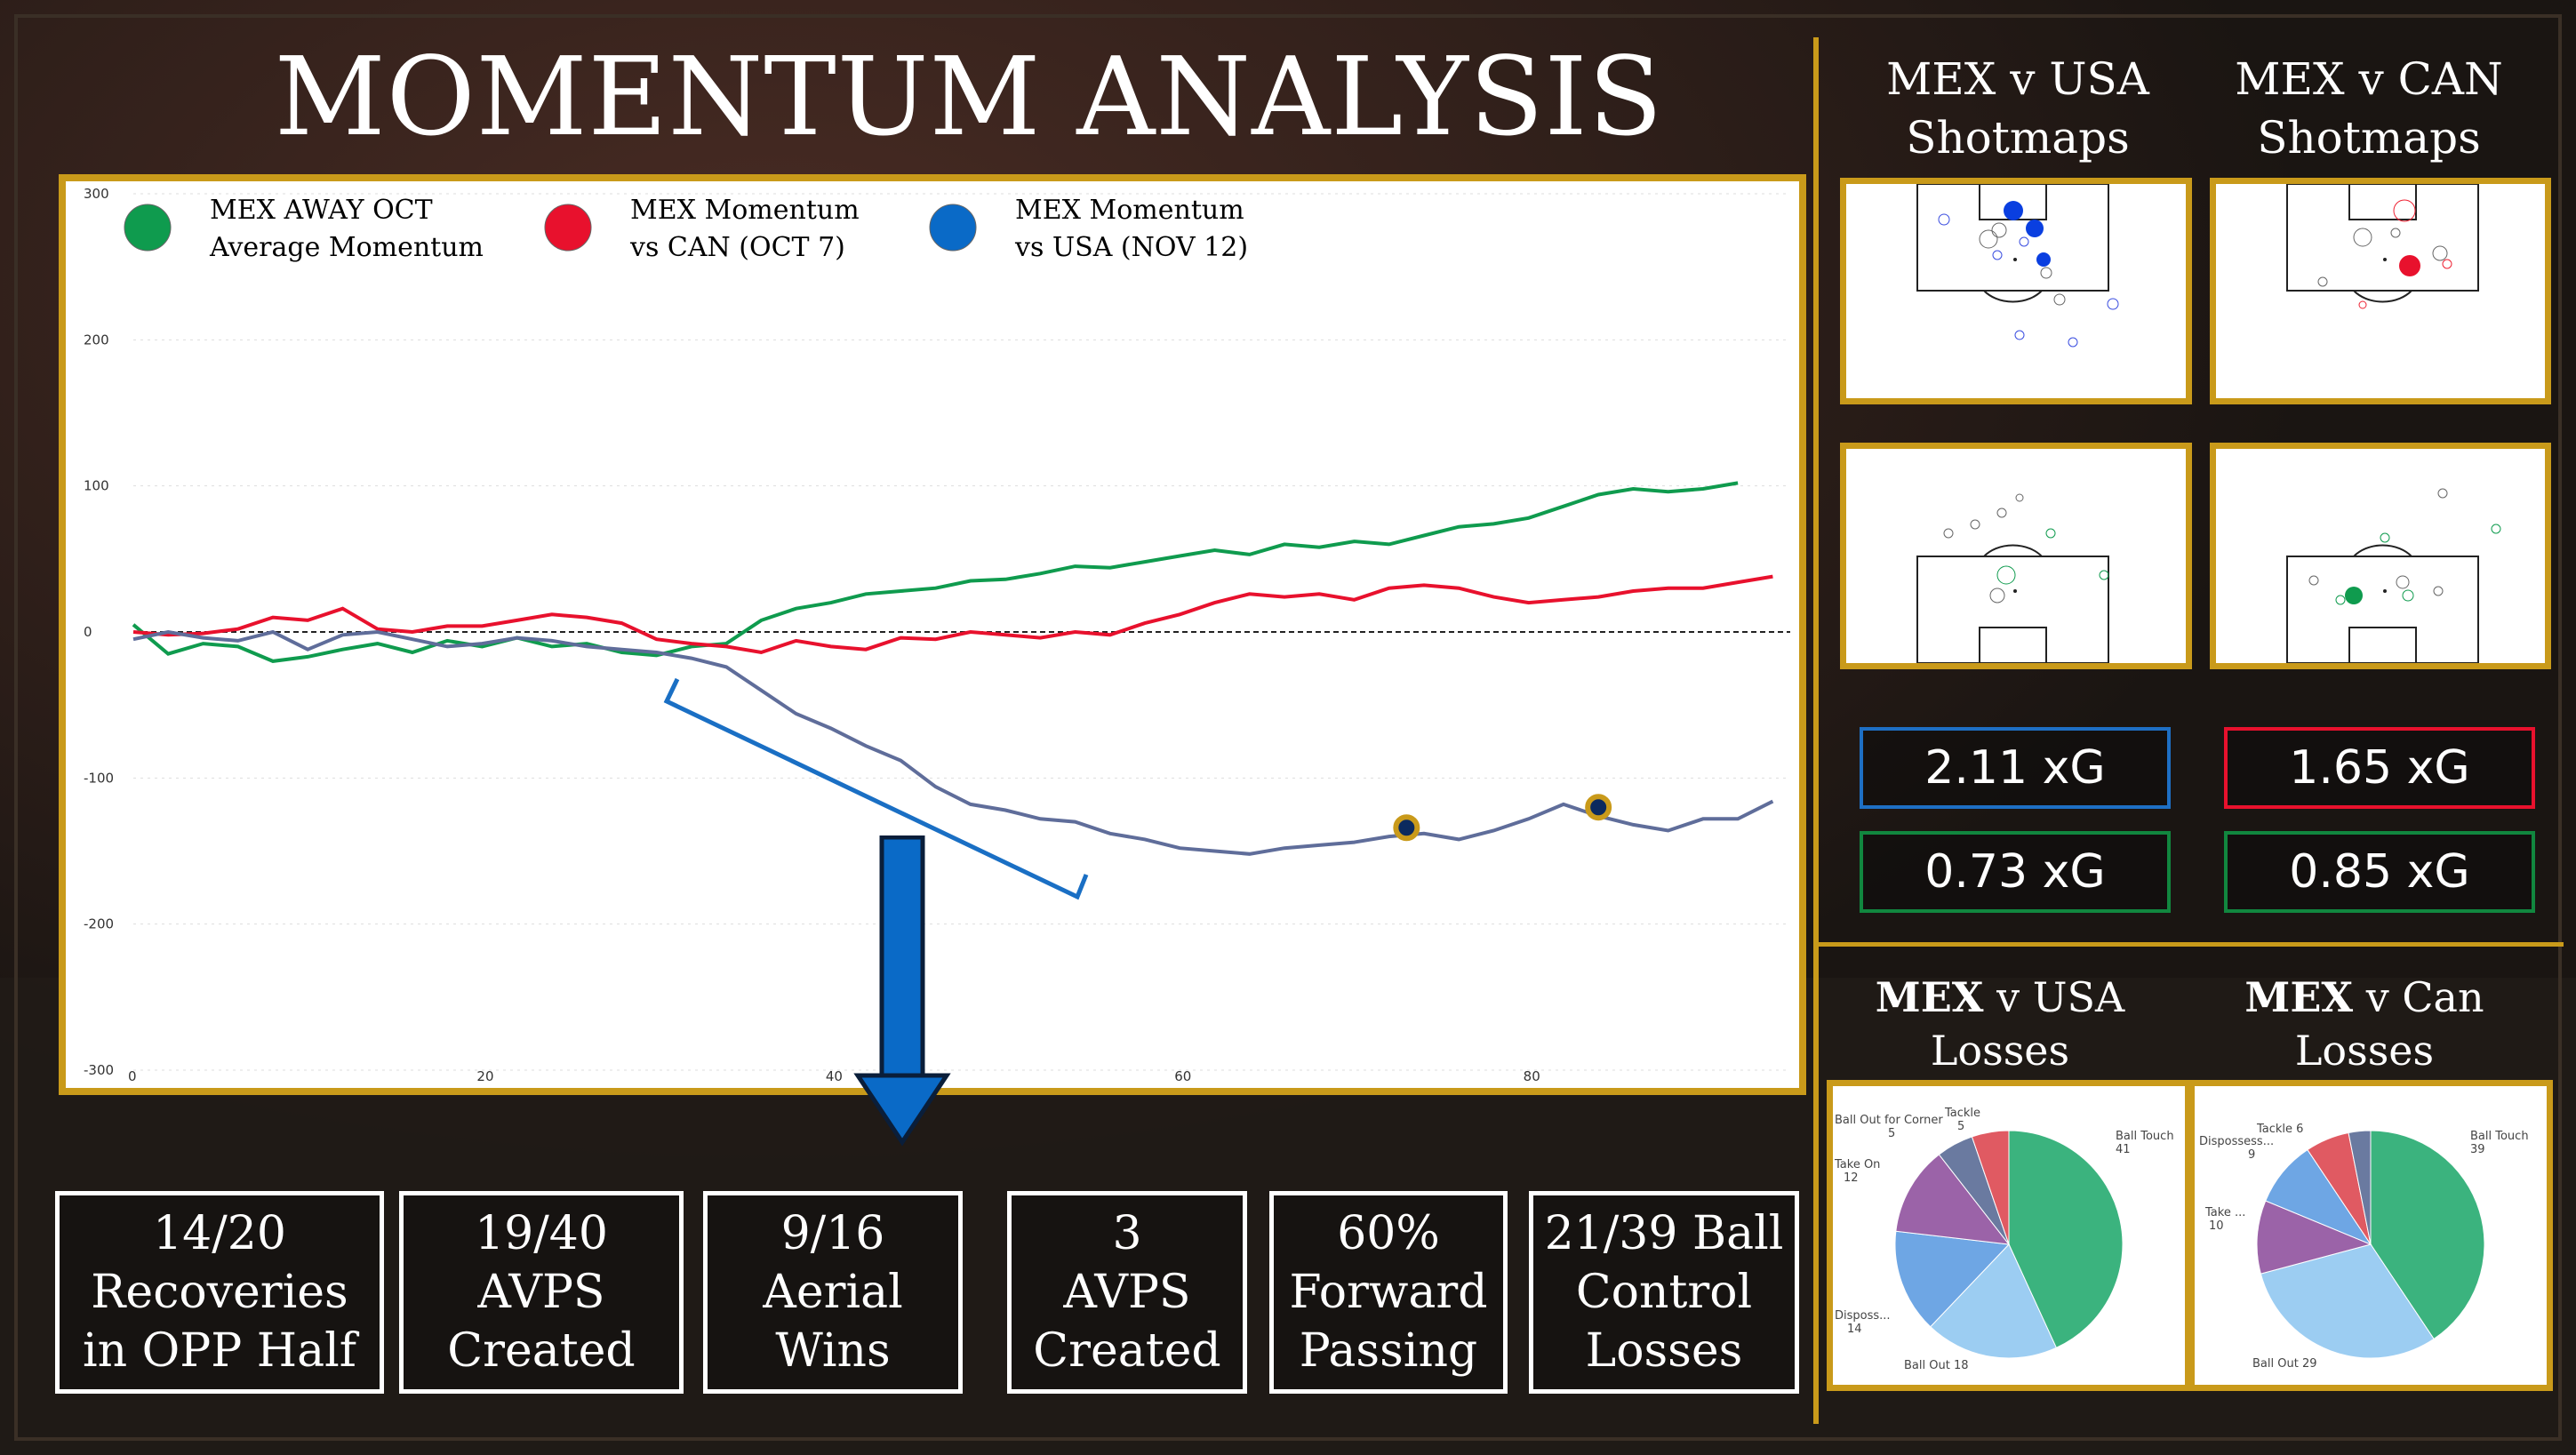 Image resolution: width=2576 pixels, height=1455 pixels. I want to click on y-tick-label: -100, so click(99, 778).